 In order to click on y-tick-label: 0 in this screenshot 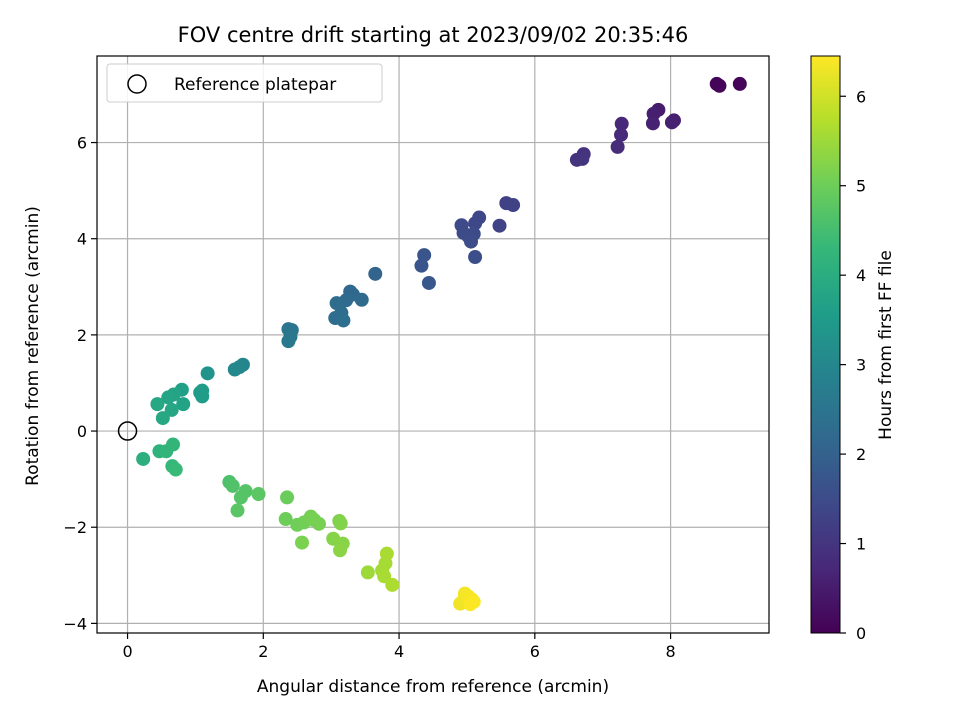, I will do `click(82, 431)`.